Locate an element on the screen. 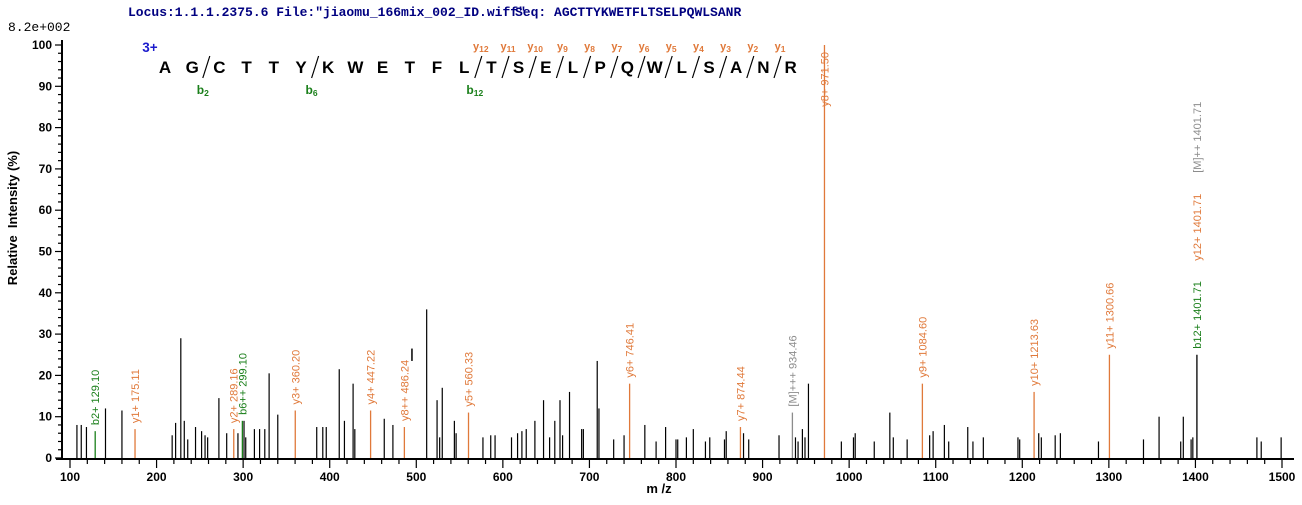 Image resolution: width=1302 pixels, height=505 pixels. b-ion-marker: b12 is located at coordinates (474, 90).